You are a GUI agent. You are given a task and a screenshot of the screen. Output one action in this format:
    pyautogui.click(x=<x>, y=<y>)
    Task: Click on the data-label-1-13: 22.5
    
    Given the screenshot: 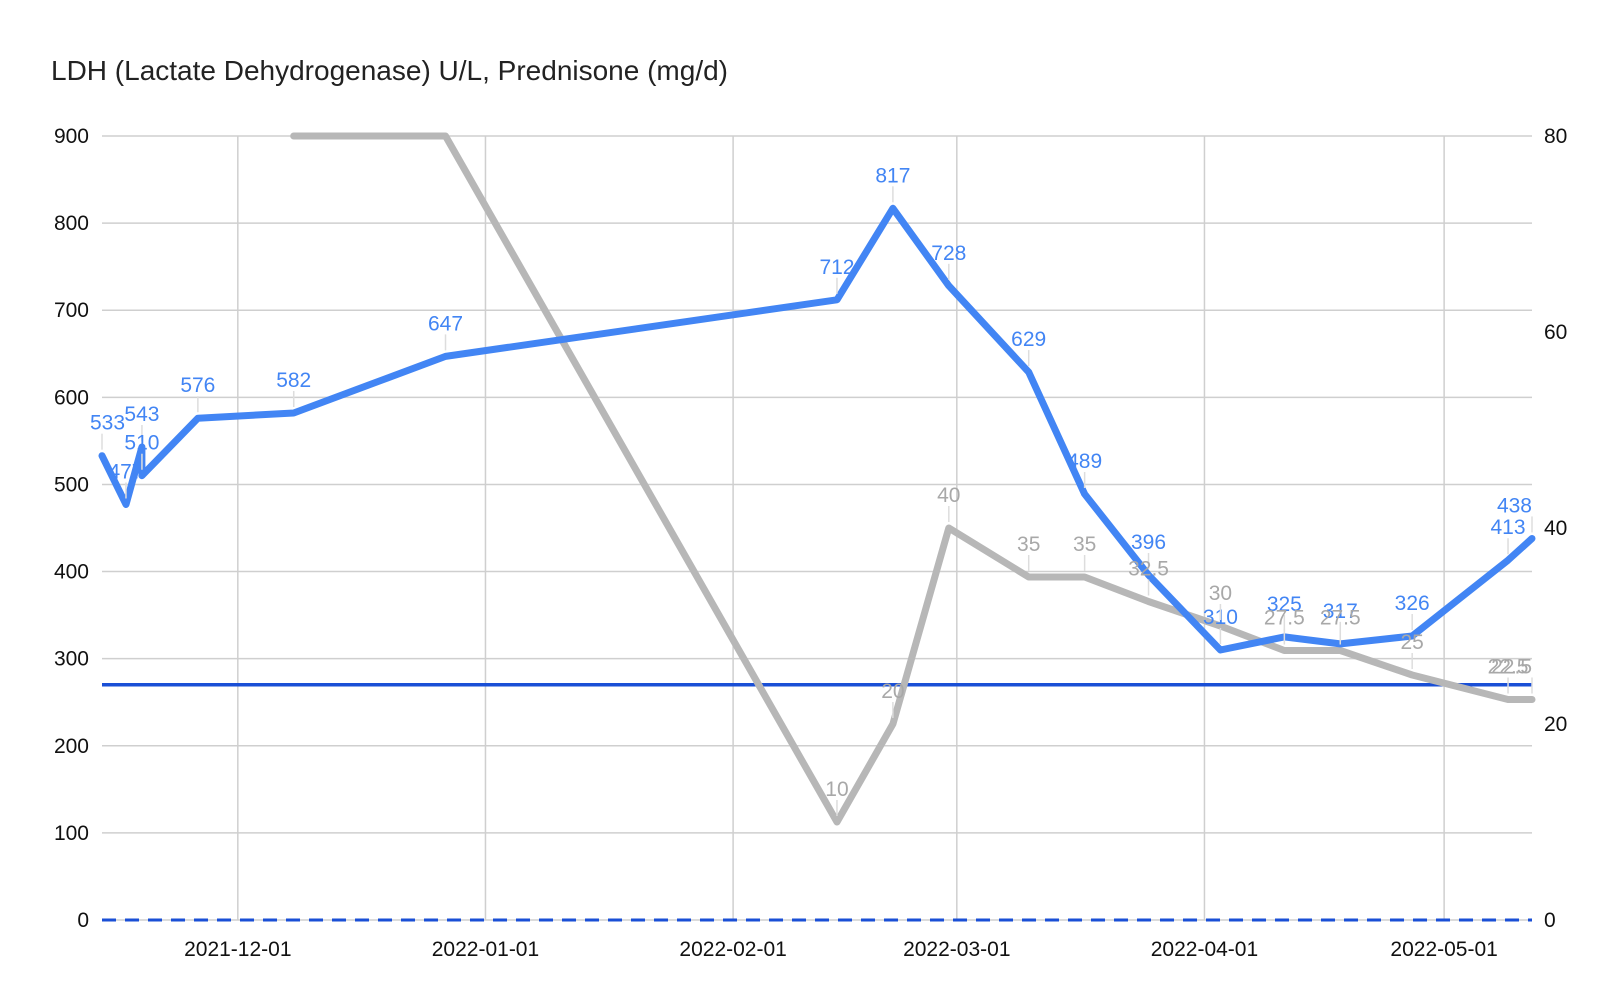 What is the action you would take?
    pyautogui.click(x=1511, y=667)
    